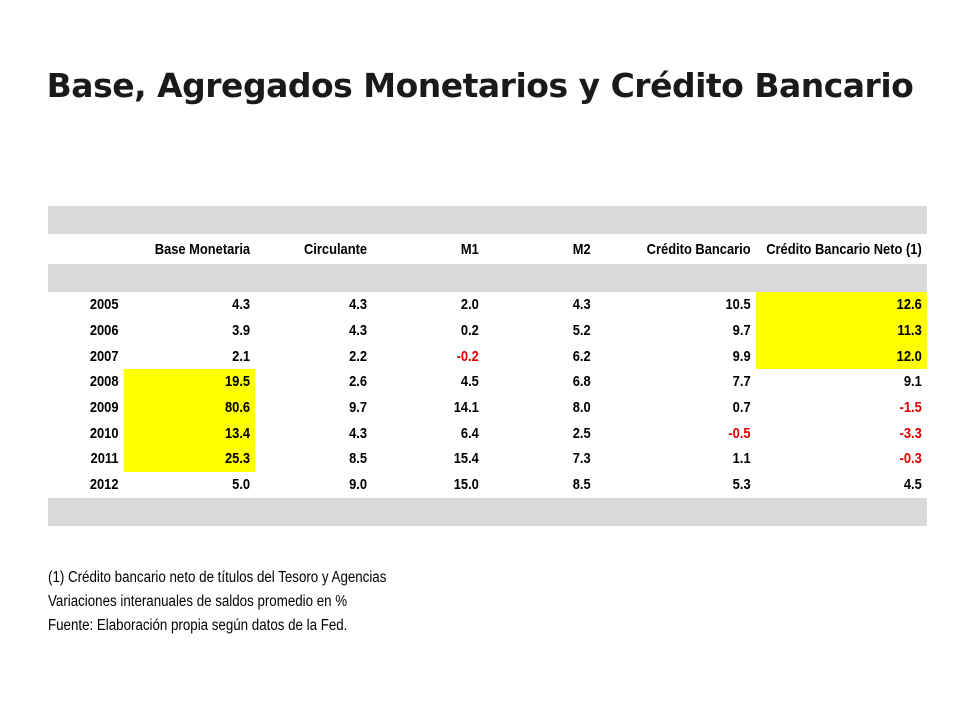 The image size is (960, 720). Describe the element at coordinates (741, 408) in the screenshot. I see `value-cell: 0.7` at that location.